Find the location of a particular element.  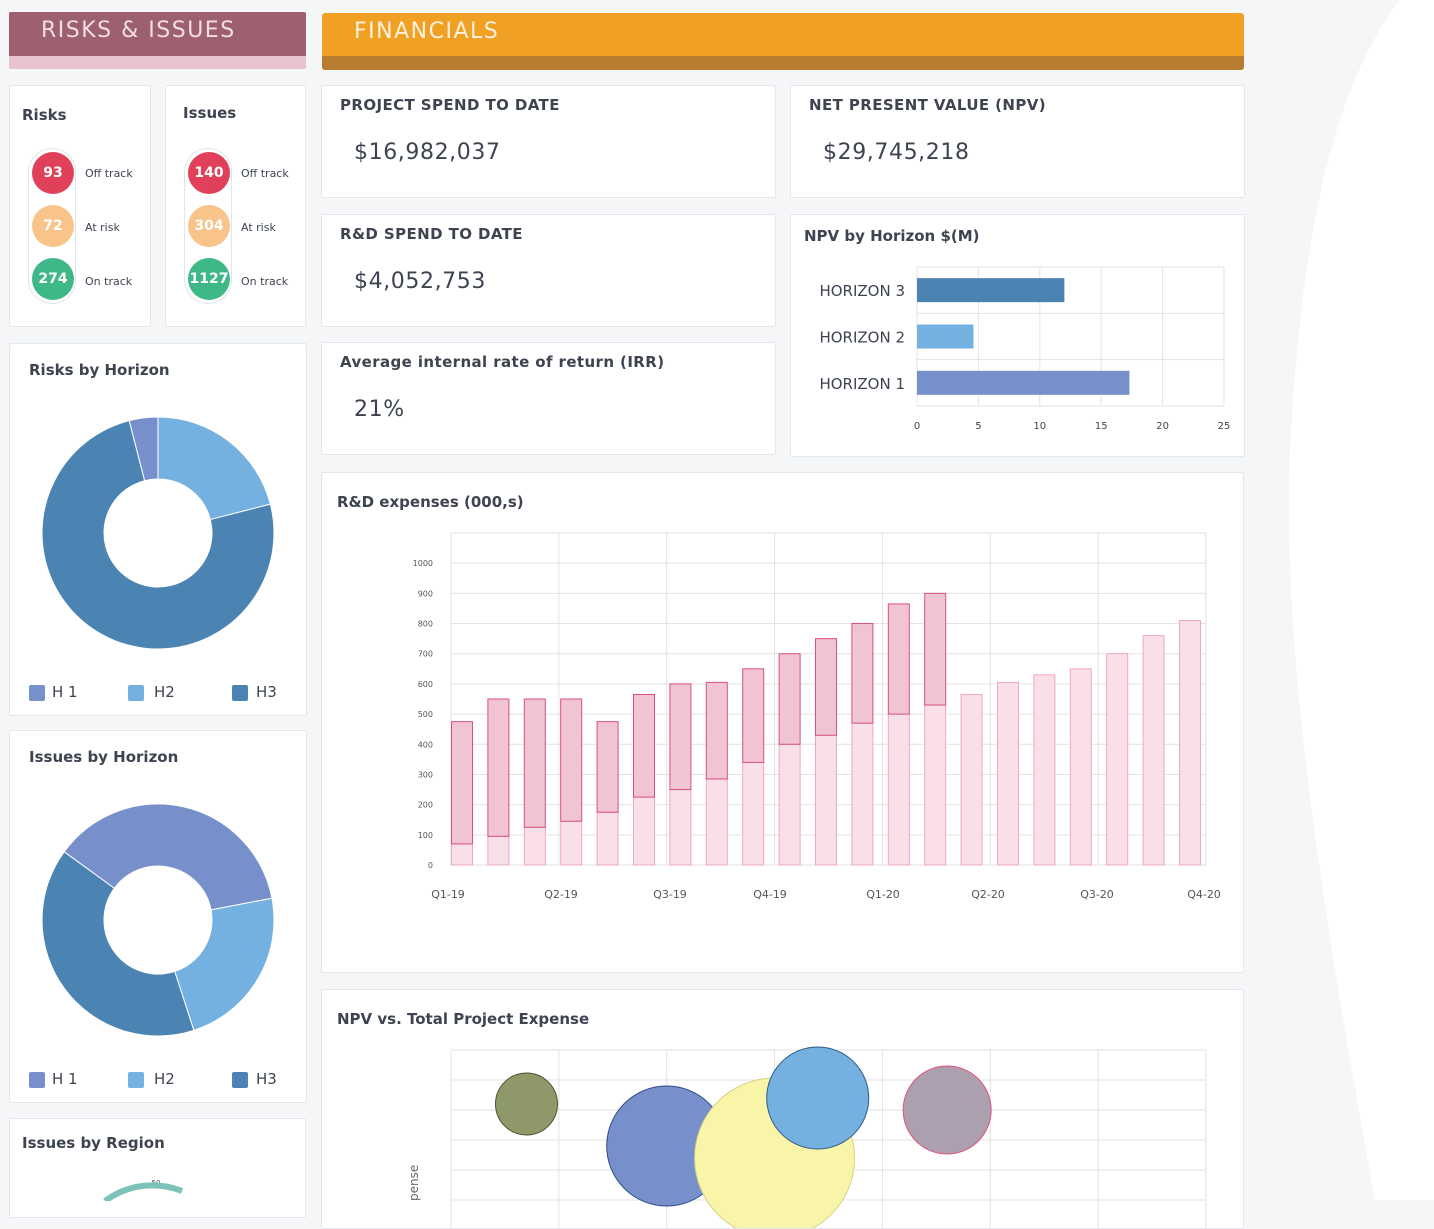

risks-at-risk-count: 72 is located at coordinates (53, 226).